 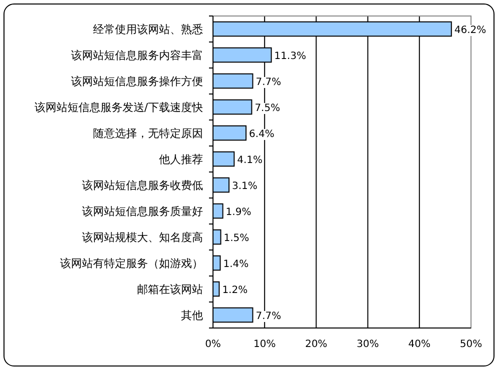 I want to click on y-tick-label: 该网站短信息服务操作方便, so click(x=137, y=81).